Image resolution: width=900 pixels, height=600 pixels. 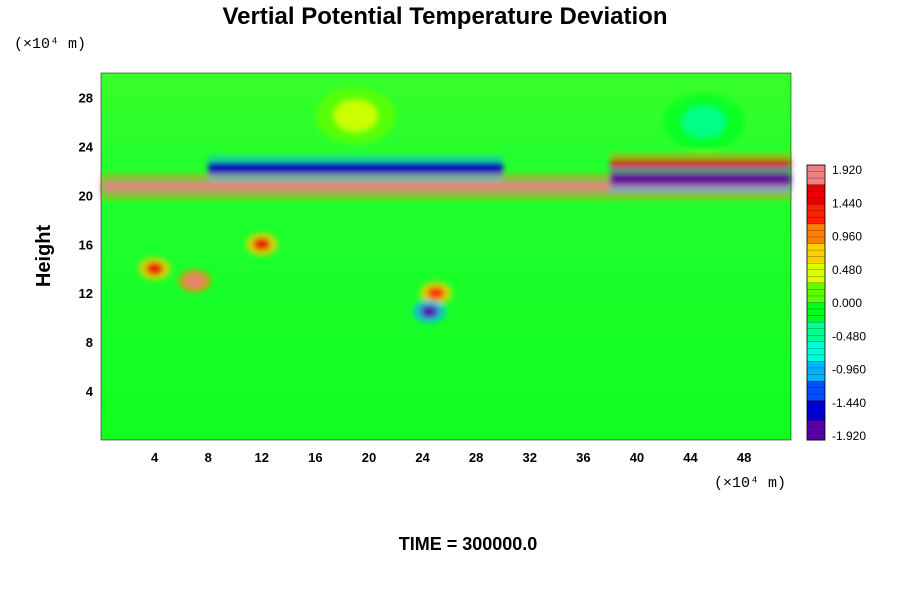 What do you see at coordinates (451, 457) in the screenshot?
I see `x-ticks: 4 8 12 16 20 24 28 32 36 40 44 48` at bounding box center [451, 457].